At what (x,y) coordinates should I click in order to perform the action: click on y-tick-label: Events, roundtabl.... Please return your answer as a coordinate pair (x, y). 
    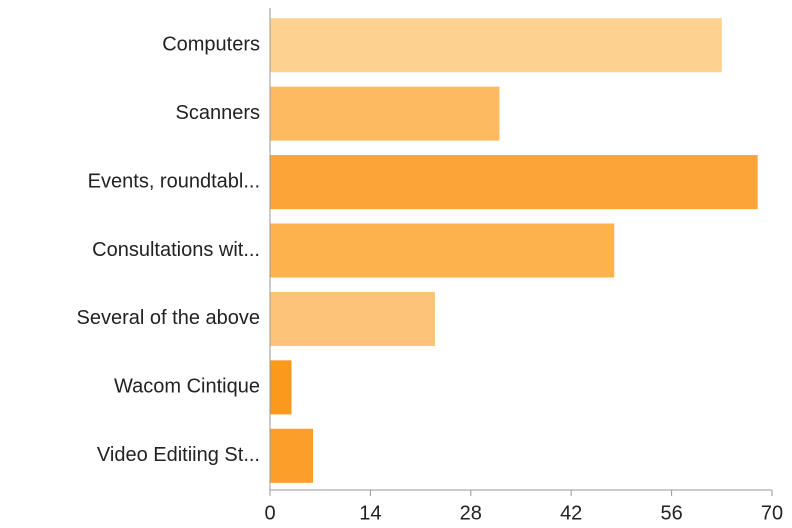
    Looking at the image, I should click on (174, 181).